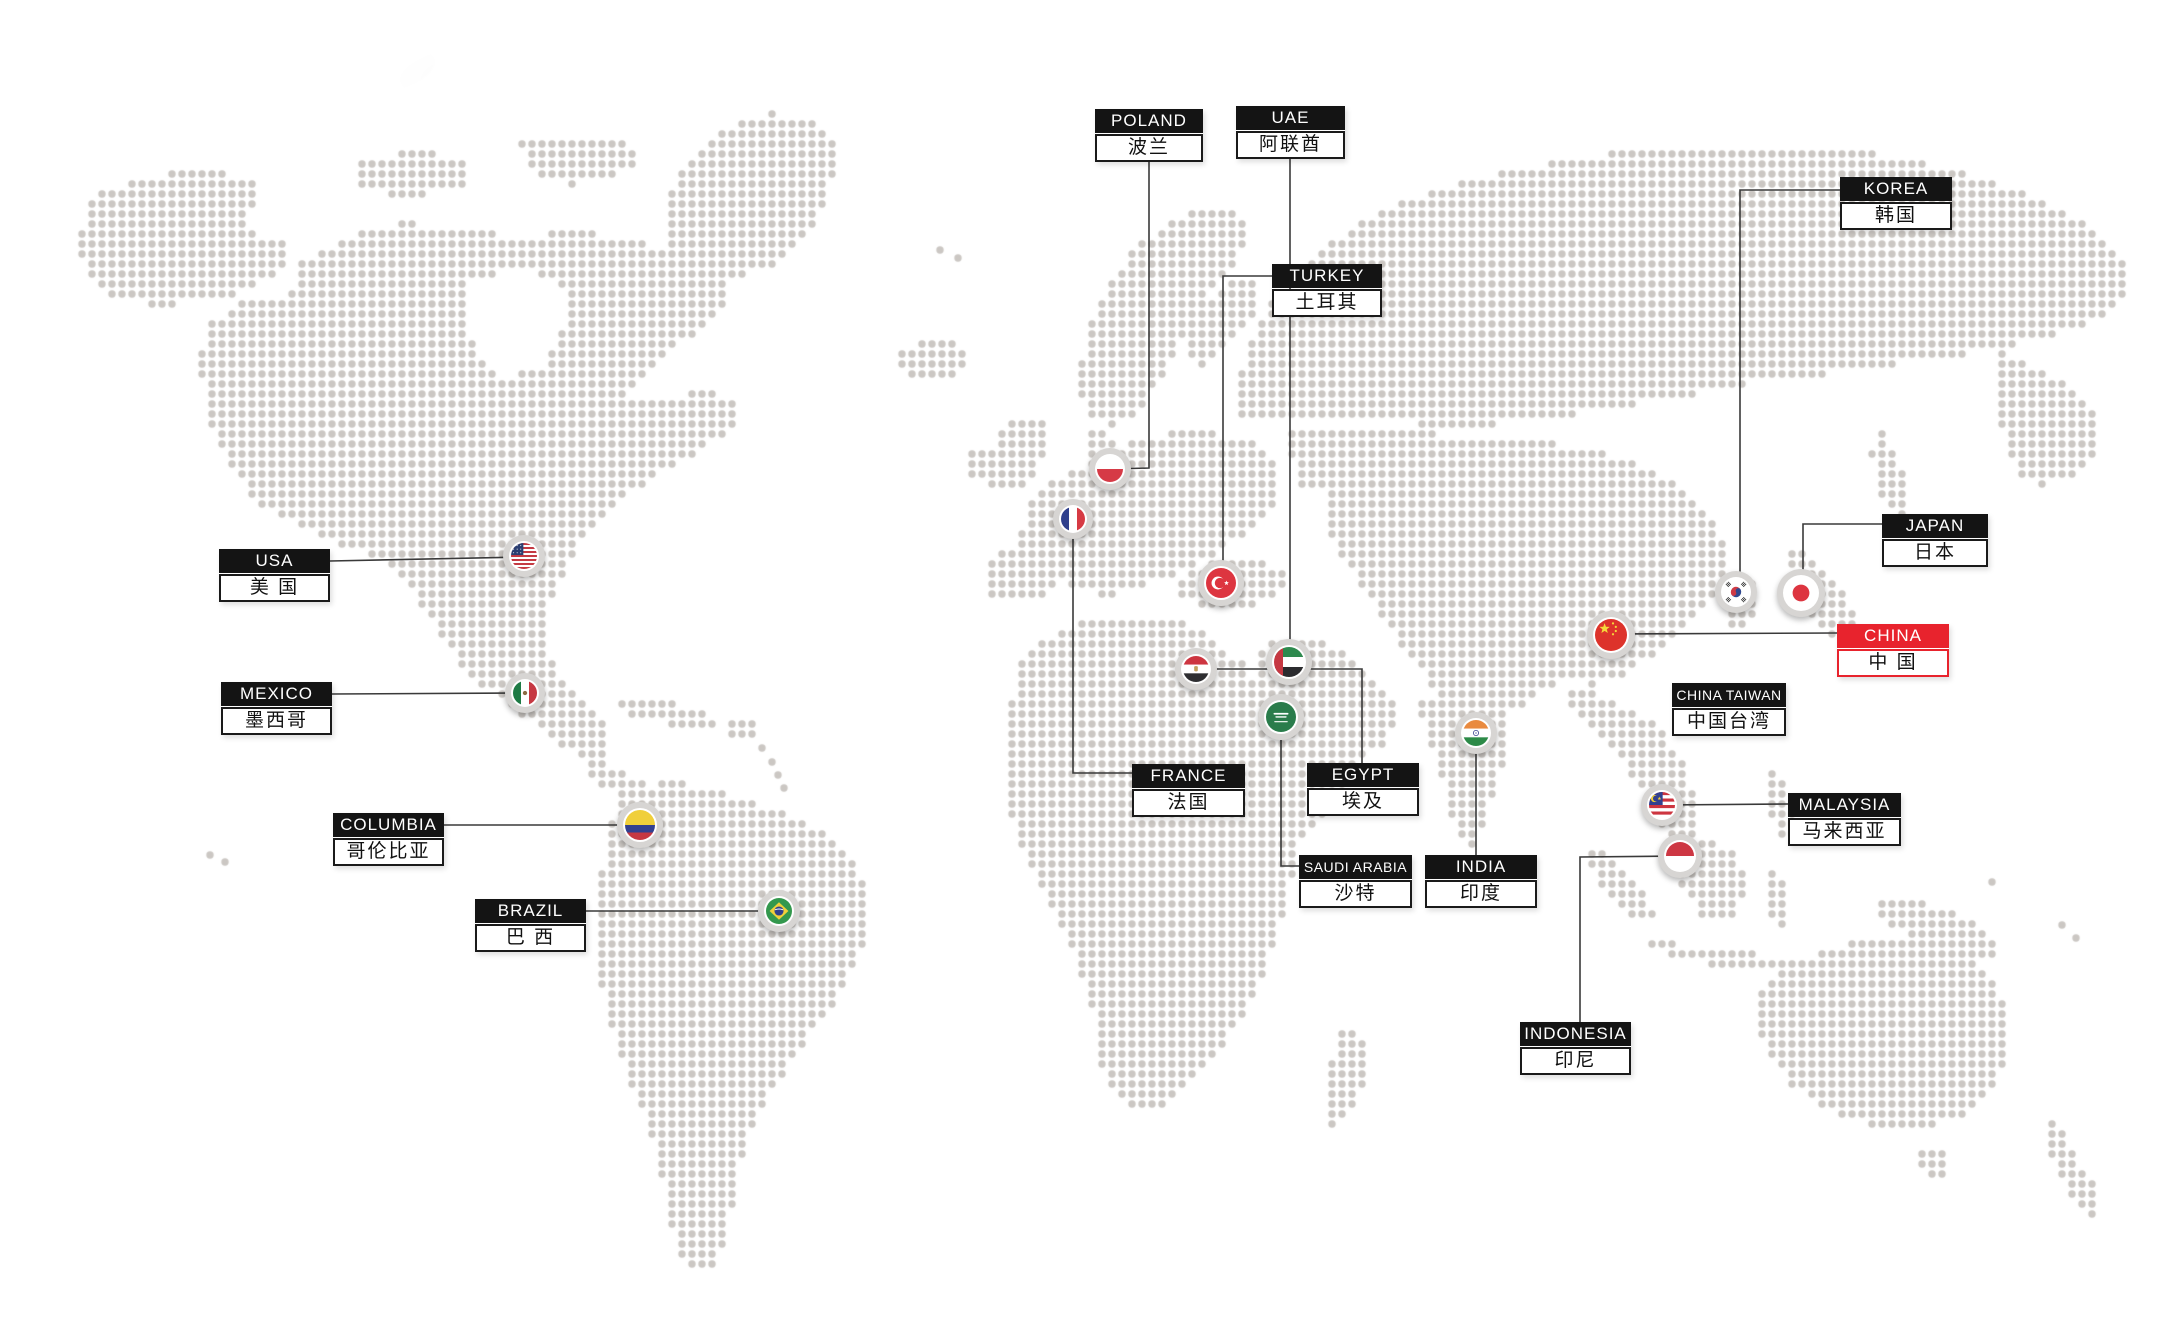 The image size is (2157, 1328). What do you see at coordinates (1724, 633) in the screenshot?
I see `connector-china` at bounding box center [1724, 633].